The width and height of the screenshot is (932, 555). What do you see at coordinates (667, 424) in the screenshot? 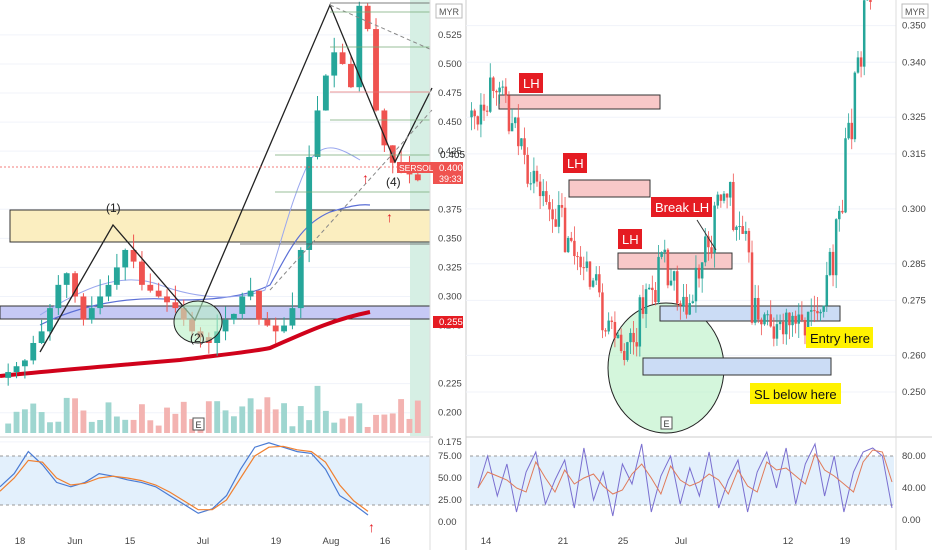
I see `earnings-marker-label: E` at bounding box center [667, 424].